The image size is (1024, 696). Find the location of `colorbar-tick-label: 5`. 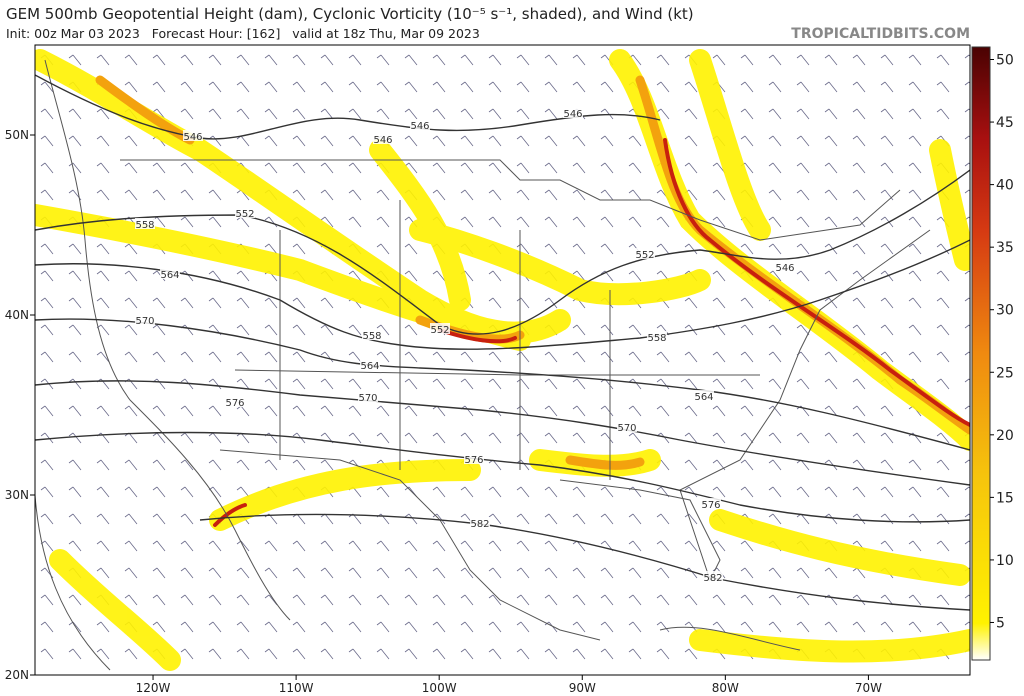

colorbar-tick-label: 5 is located at coordinates (1000, 623).